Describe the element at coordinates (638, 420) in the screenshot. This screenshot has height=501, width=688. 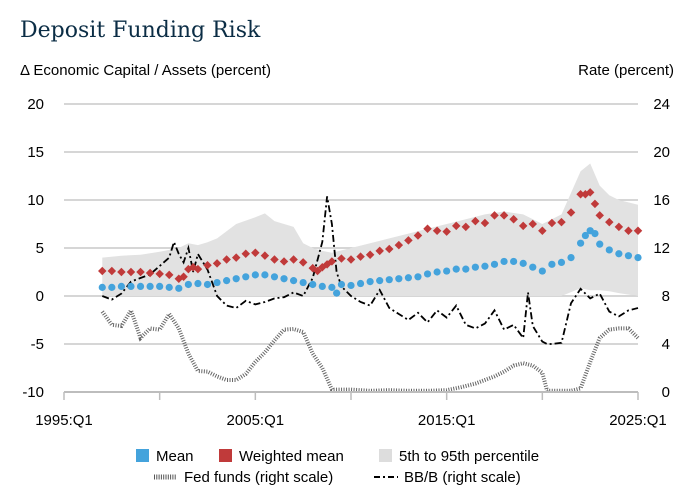
I see `x-tick-label: 2025:Q1` at that location.